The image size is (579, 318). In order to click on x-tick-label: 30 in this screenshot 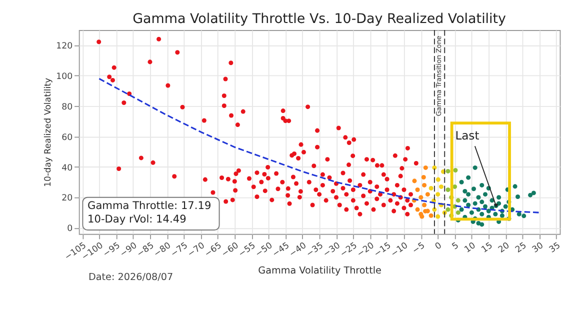, I will do `click(538, 248)`.